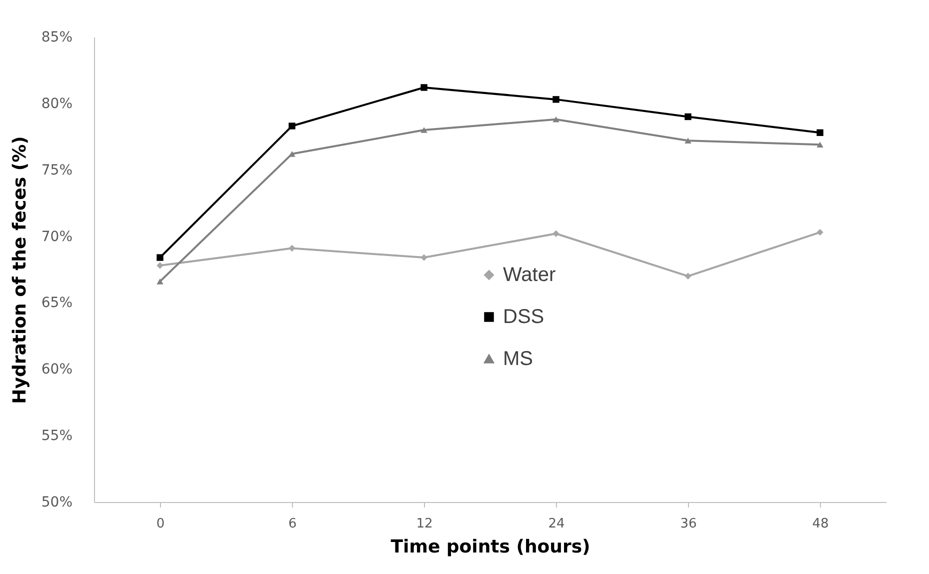  What do you see at coordinates (523, 317) in the screenshot?
I see `legend-label: DSS` at bounding box center [523, 317].